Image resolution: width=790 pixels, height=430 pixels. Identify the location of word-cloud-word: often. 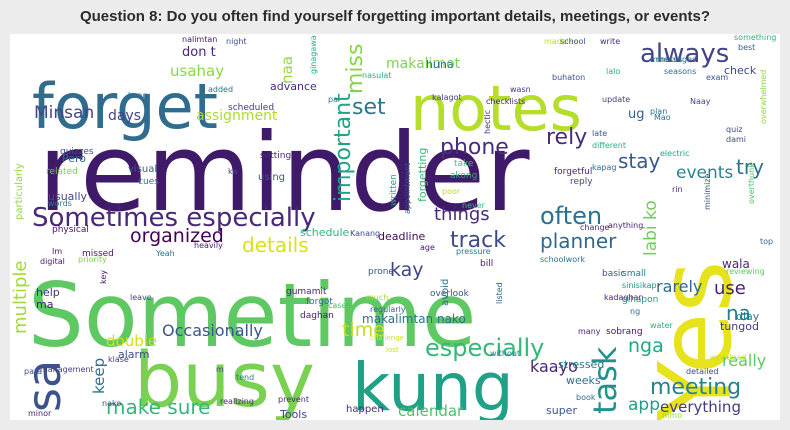
(571, 216).